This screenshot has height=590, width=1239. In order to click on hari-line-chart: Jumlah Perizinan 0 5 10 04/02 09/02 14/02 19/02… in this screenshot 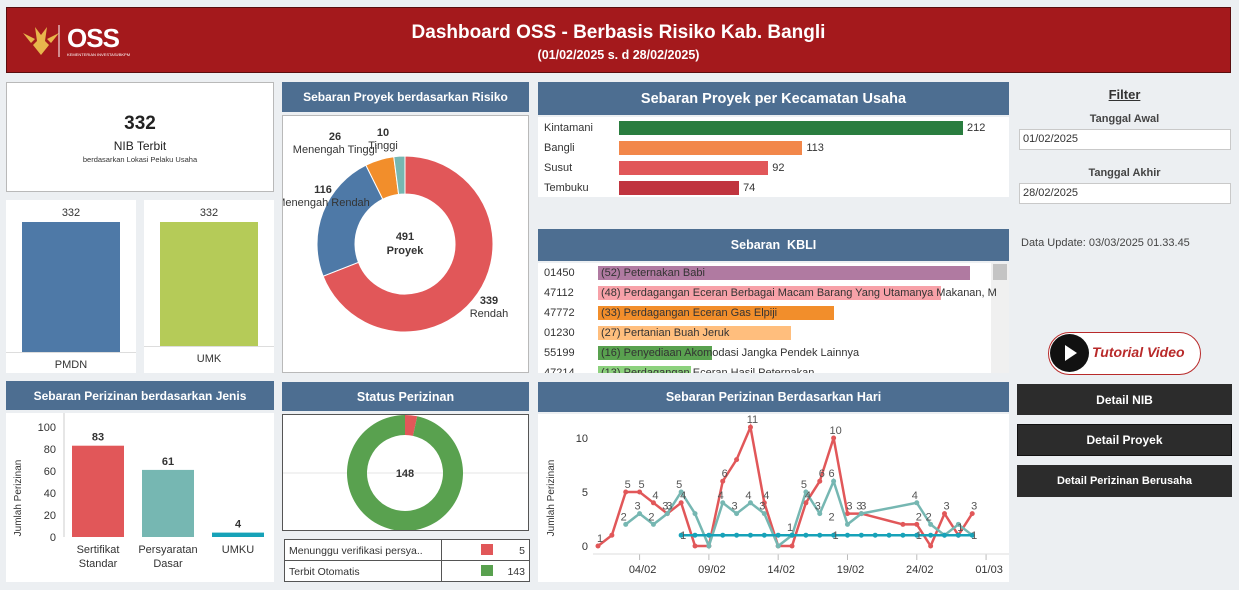, I will do `click(773, 498)`.